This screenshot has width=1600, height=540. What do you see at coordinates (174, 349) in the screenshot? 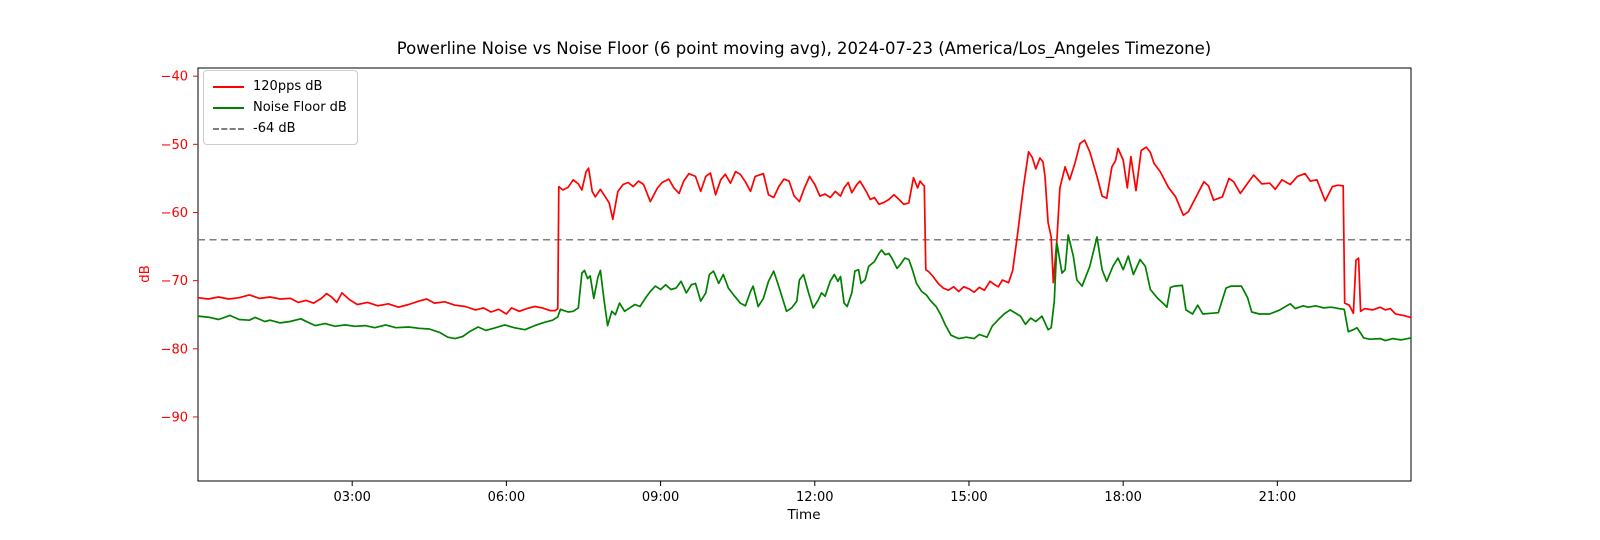
I see `y-tick-label: −80` at bounding box center [174, 349].